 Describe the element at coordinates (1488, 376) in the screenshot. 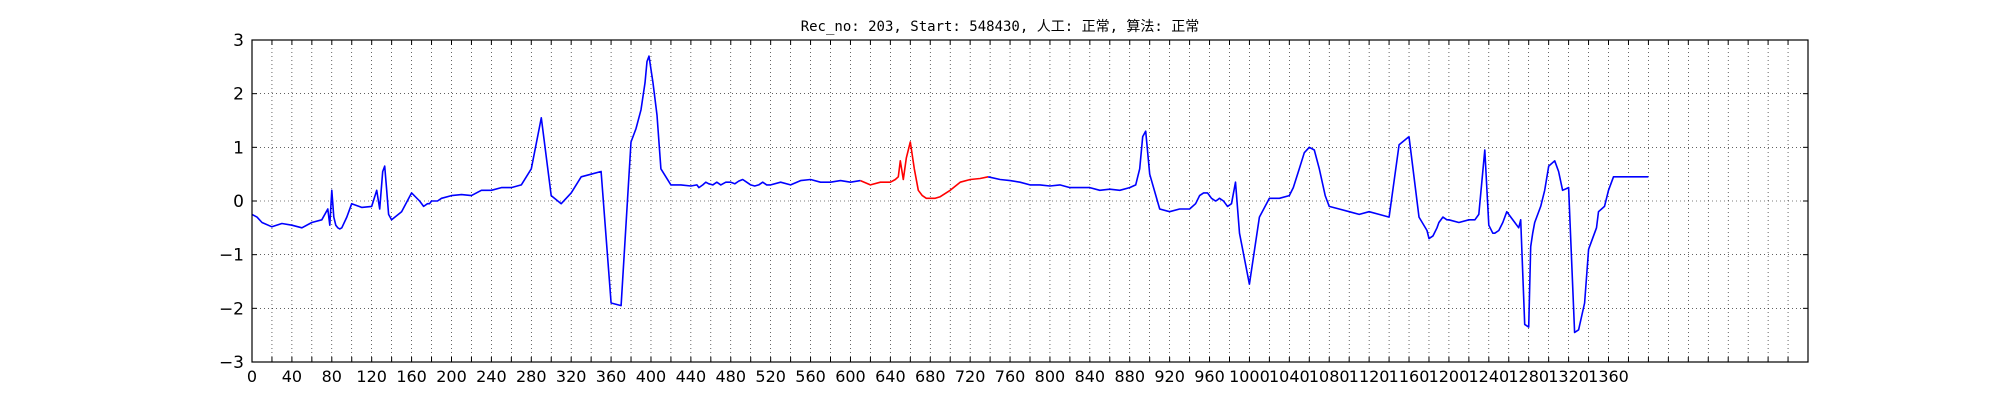

I see `x-tick-label: 1240` at that location.